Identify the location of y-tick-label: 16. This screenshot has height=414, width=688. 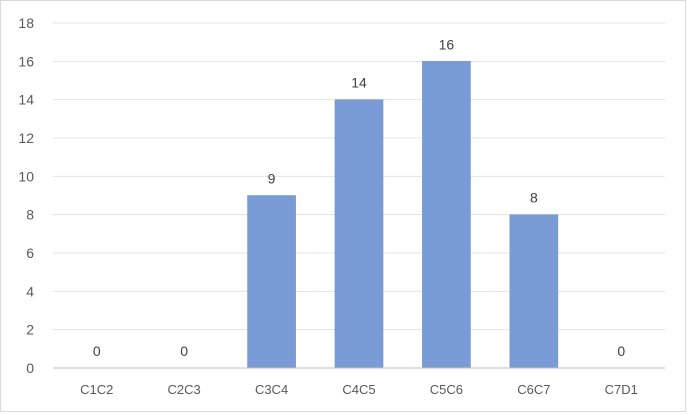
(26, 61).